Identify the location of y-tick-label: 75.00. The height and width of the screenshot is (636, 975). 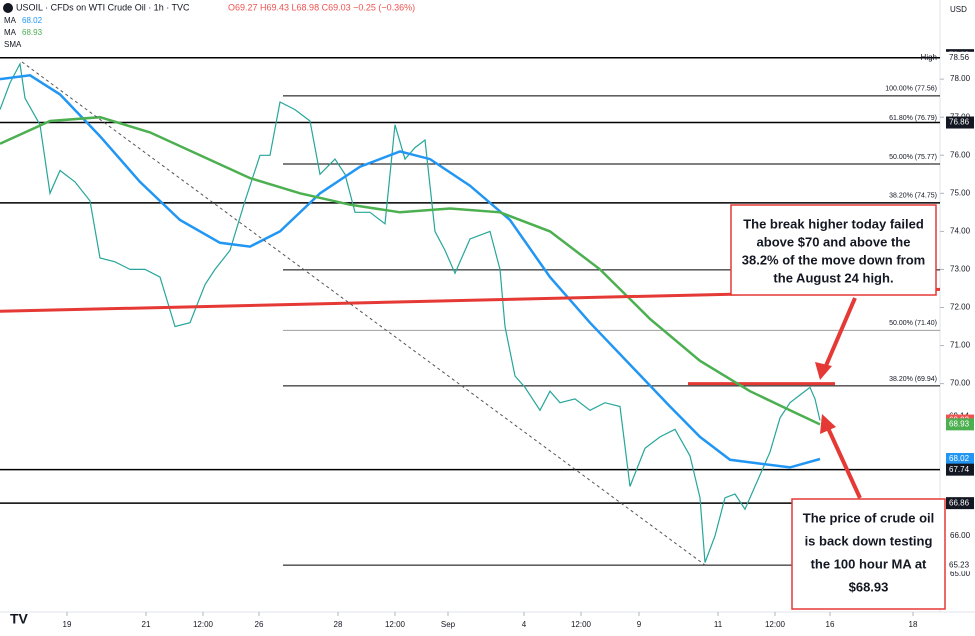
(960, 192).